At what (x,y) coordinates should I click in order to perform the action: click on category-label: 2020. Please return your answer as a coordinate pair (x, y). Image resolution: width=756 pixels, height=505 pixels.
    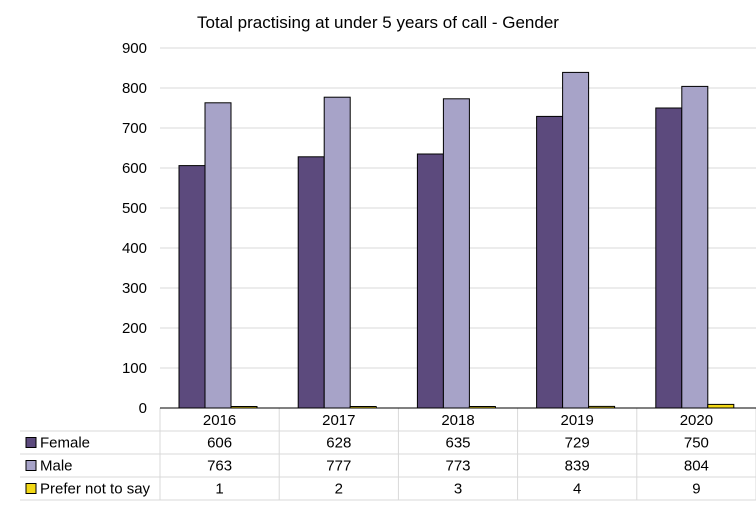
    Looking at the image, I should click on (696, 420).